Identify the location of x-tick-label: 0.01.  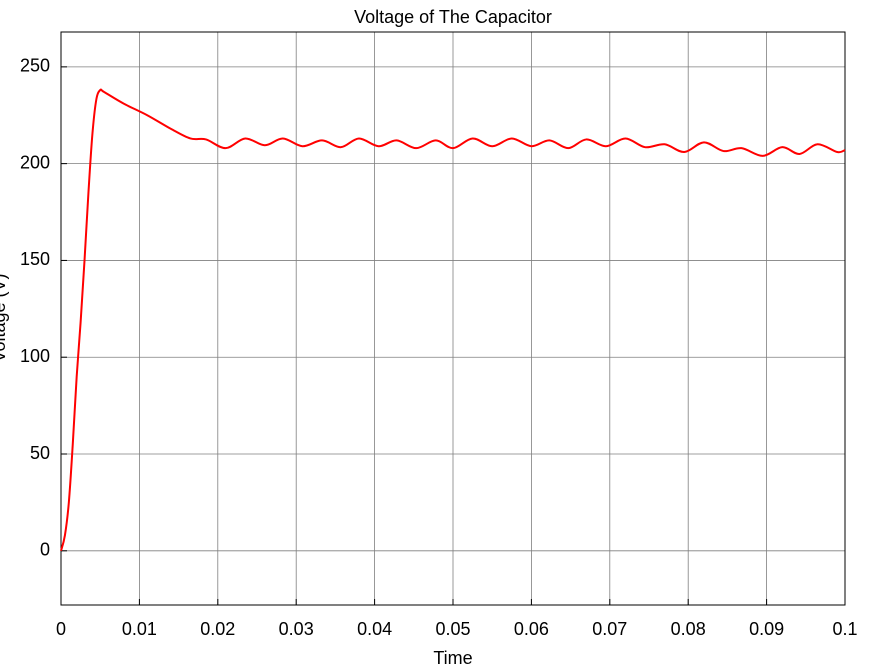
(139, 629).